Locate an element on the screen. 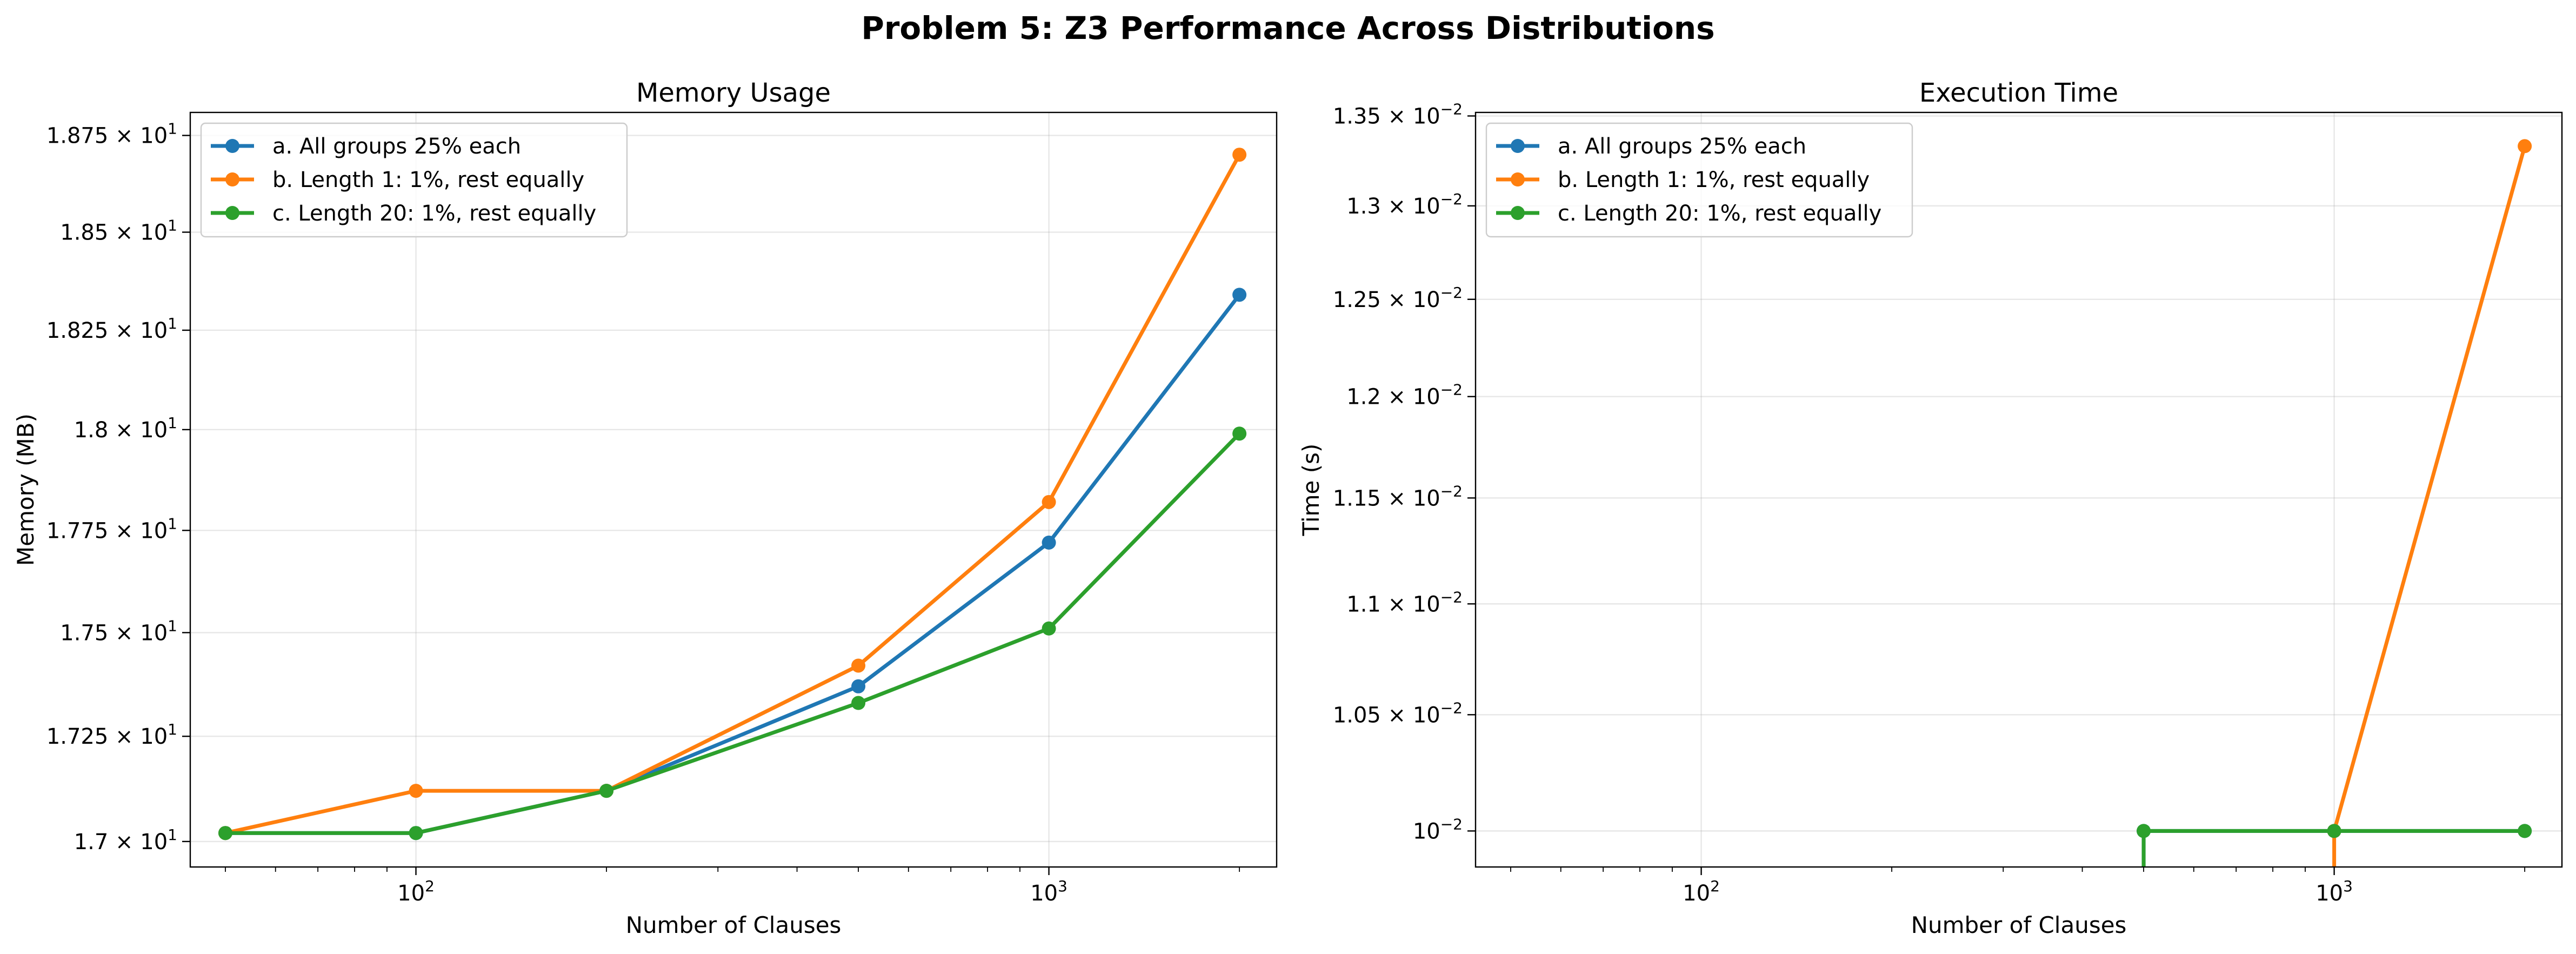 The height and width of the screenshot is (954, 2576). y-tick-label: 1.825 × 101 is located at coordinates (111, 329).